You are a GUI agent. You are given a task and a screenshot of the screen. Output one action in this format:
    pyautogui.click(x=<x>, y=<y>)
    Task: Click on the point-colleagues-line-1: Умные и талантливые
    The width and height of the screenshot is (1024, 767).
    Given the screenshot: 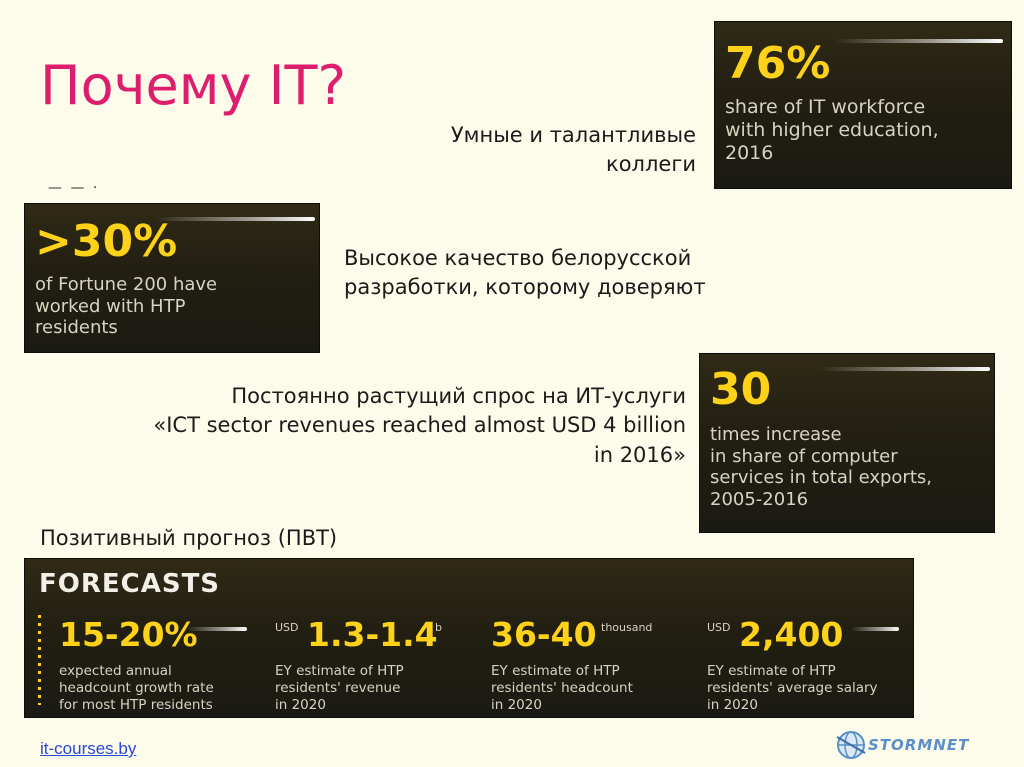 What is the action you would take?
    pyautogui.click(x=573, y=135)
    